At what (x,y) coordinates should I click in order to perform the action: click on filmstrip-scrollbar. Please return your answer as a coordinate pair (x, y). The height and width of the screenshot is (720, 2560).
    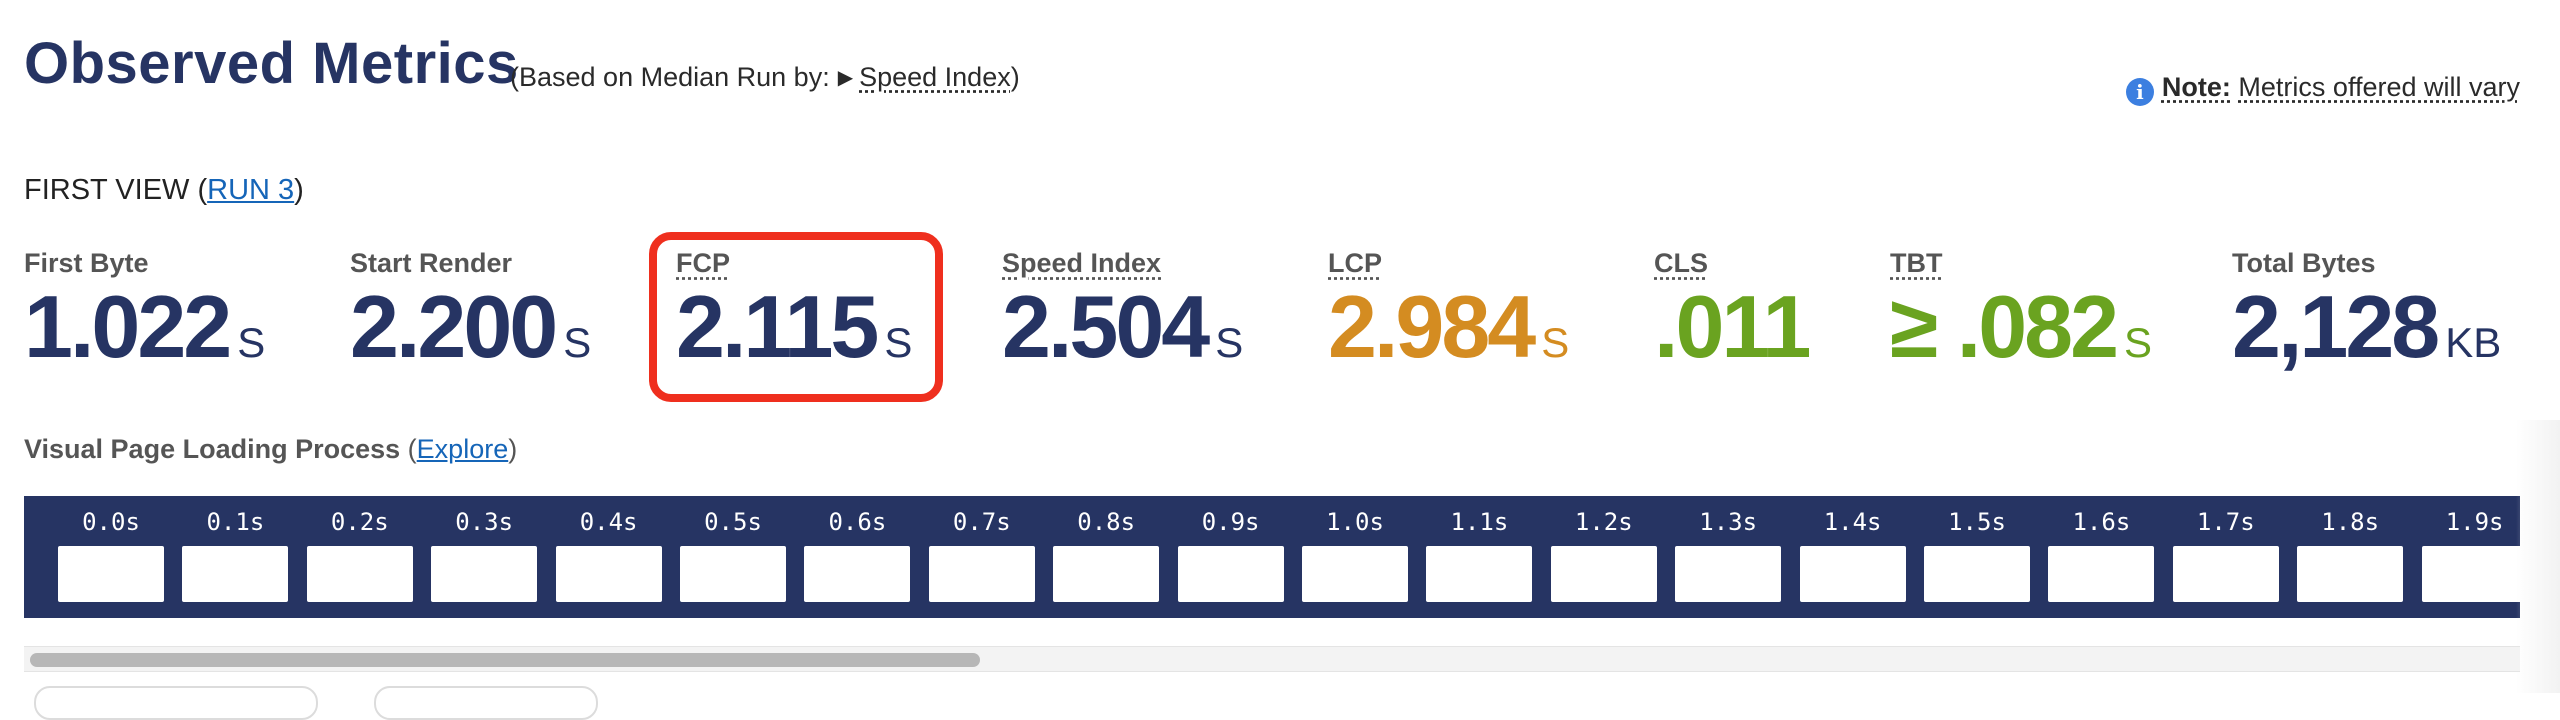
    Looking at the image, I should click on (1272, 659).